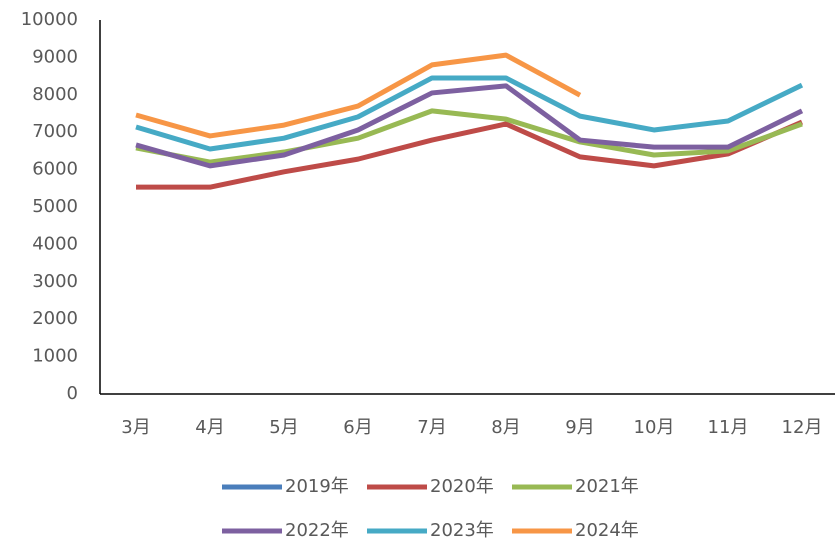  Describe the element at coordinates (72, 393) in the screenshot. I see `y-tick-label: 0` at that location.